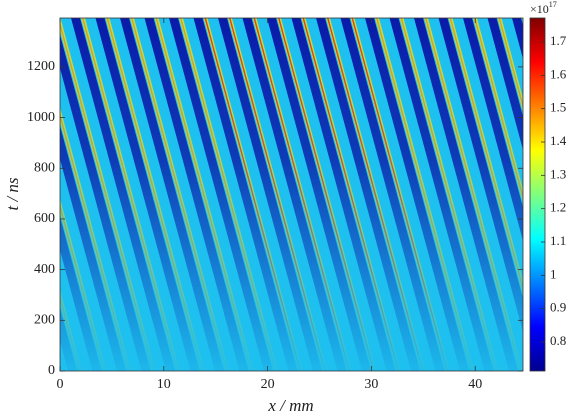 The width and height of the screenshot is (583, 419). What do you see at coordinates (475, 384) in the screenshot?
I see `x-tick-label: 40` at bounding box center [475, 384].